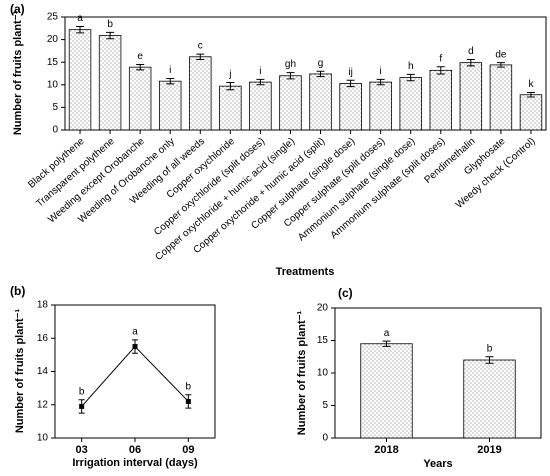 This screenshot has width=550, height=476. I want to click on x-tick-label: 03, so click(82, 450).